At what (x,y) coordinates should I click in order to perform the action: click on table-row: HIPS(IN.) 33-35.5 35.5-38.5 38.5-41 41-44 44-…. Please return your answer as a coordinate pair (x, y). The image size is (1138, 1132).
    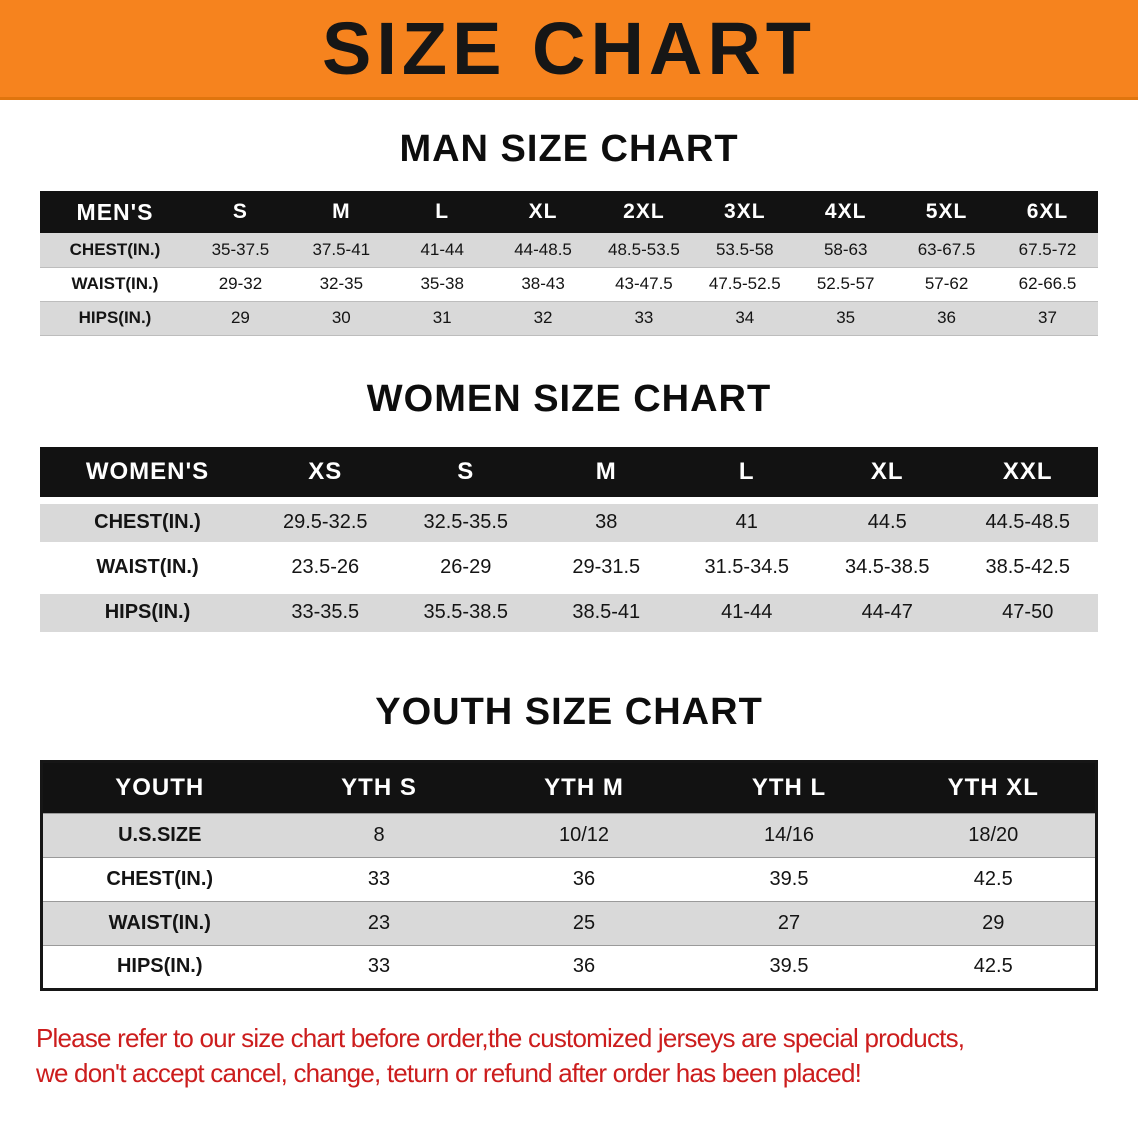
    Looking at the image, I should click on (569, 612).